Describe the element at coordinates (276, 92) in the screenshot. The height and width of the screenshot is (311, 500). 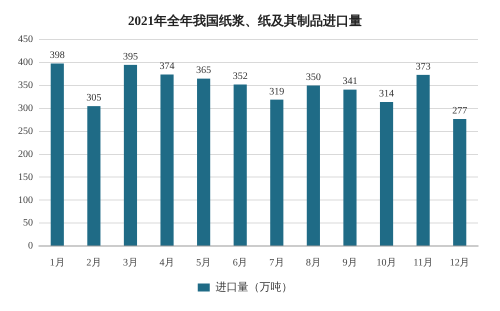
I see `data-label: 319` at that location.